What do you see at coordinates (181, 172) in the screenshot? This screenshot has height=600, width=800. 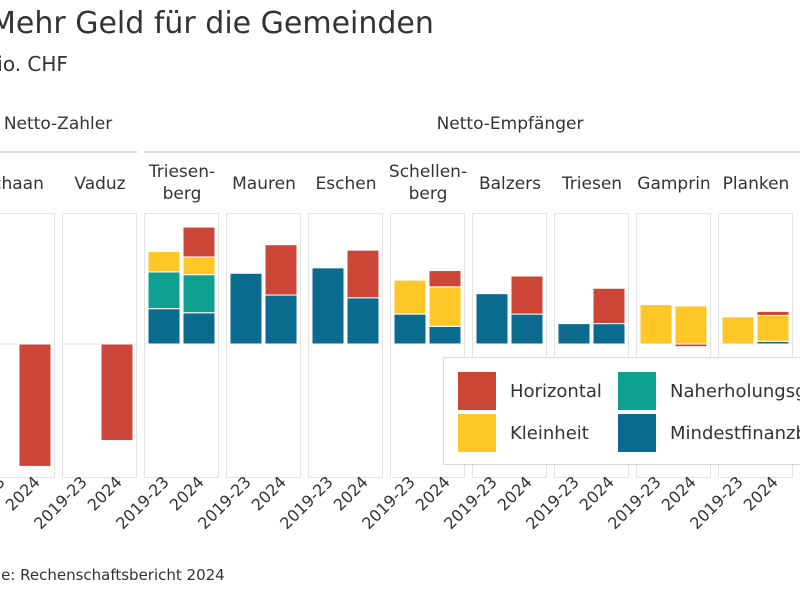 I see `panel-label: Triesen-` at bounding box center [181, 172].